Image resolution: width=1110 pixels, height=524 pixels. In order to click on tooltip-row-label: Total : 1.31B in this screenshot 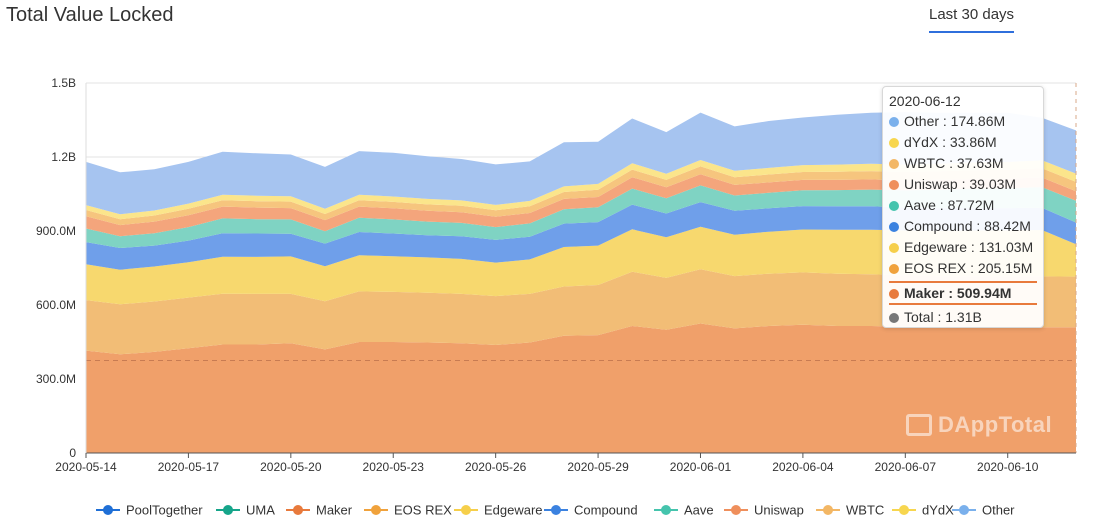, I will do `click(943, 317)`.